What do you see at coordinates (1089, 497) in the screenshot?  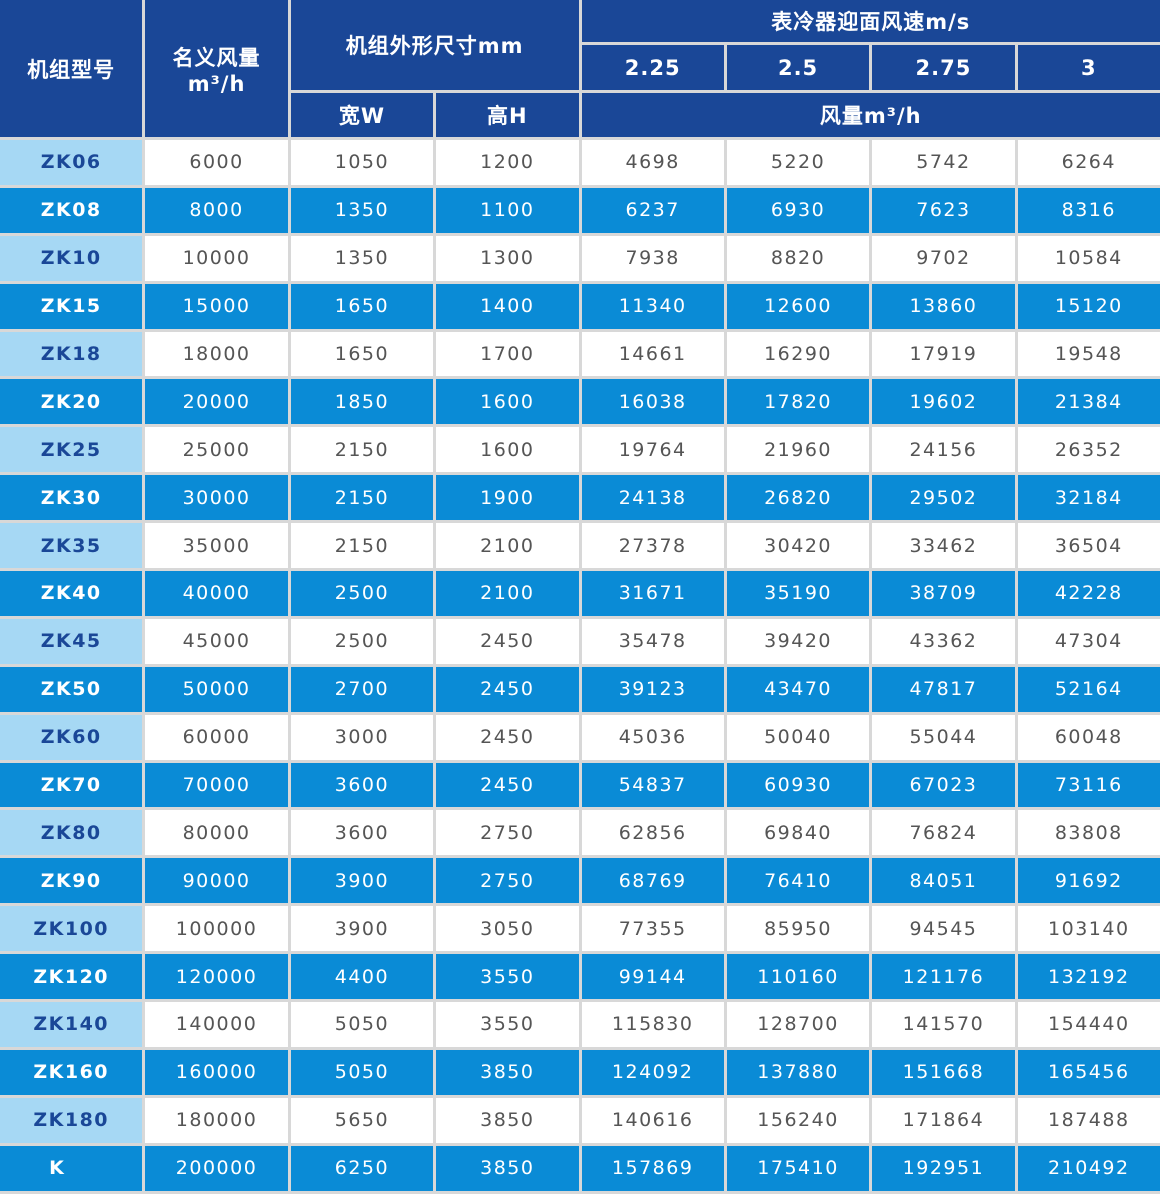 I see `cell-airflow-3: 32184` at bounding box center [1089, 497].